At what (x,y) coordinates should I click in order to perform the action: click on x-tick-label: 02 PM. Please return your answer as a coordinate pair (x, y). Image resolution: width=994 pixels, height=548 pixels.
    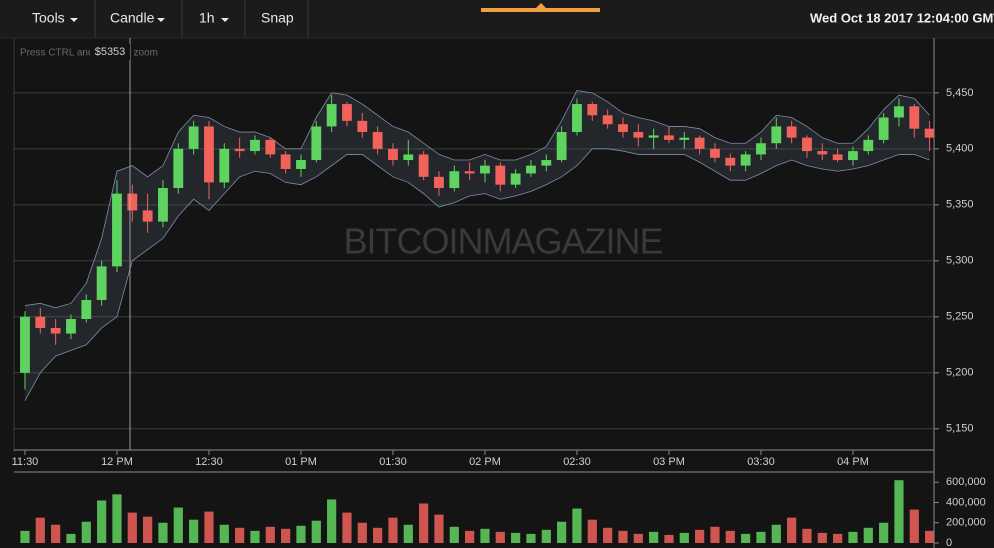
    Looking at the image, I should click on (485, 462).